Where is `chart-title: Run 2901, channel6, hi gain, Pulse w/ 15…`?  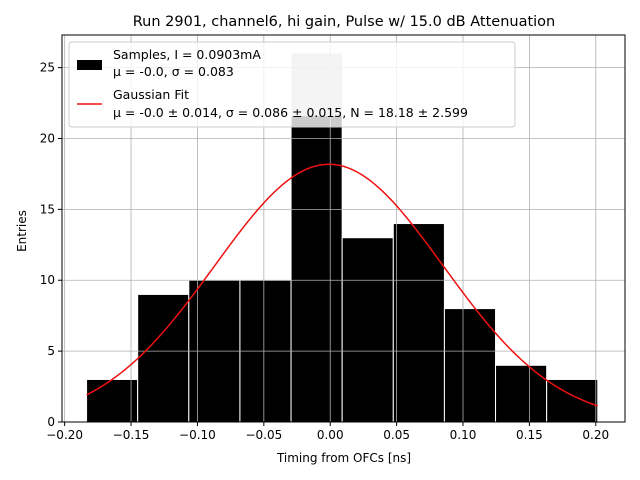 chart-title: Run 2901, channel6, hi gain, Pulse w/ 15… is located at coordinates (344, 22).